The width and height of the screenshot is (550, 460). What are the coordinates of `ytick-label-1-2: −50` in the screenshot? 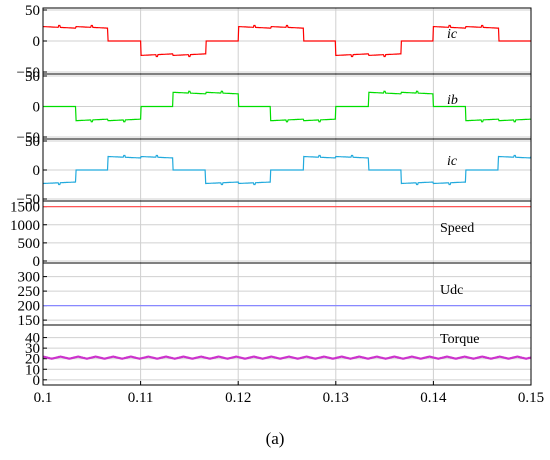 It's located at (28, 138).